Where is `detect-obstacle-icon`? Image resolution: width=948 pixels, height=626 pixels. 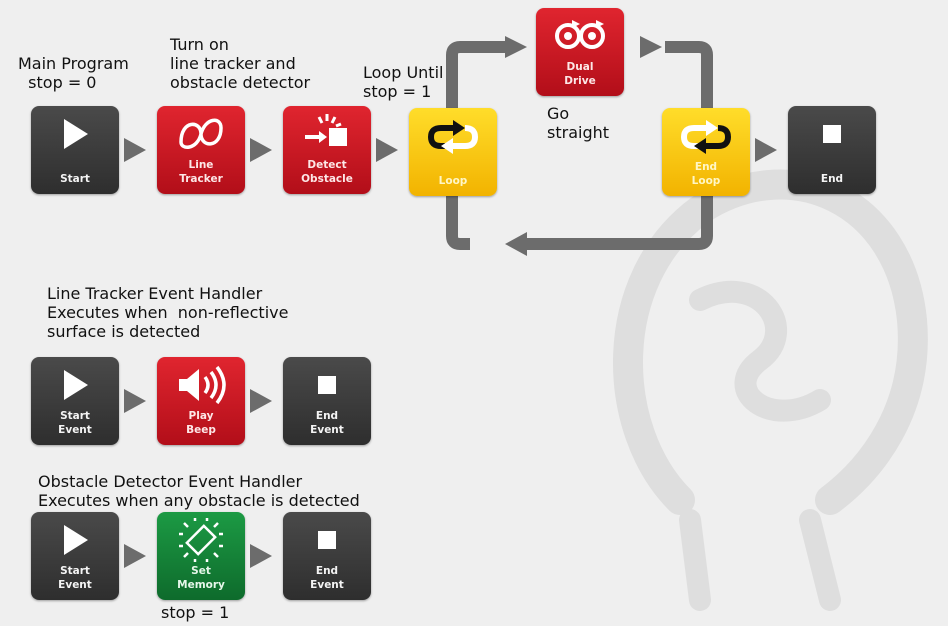
detect-obstacle-icon is located at coordinates (326, 130).